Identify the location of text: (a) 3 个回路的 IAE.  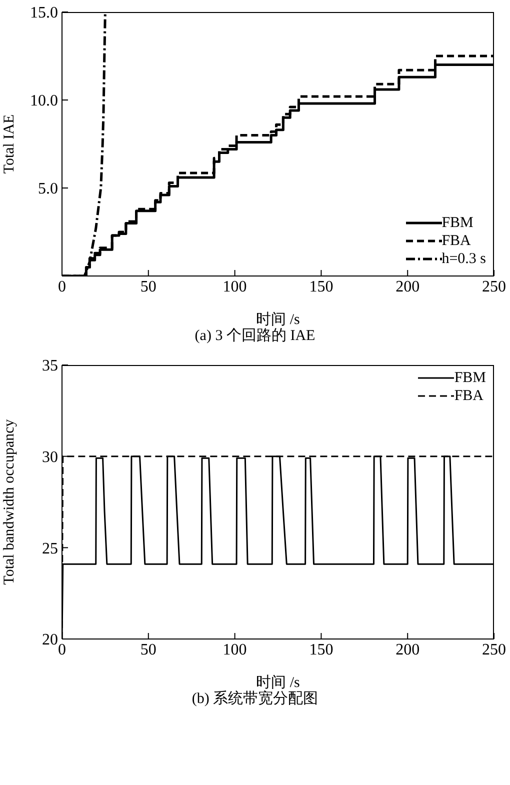
(255, 335).